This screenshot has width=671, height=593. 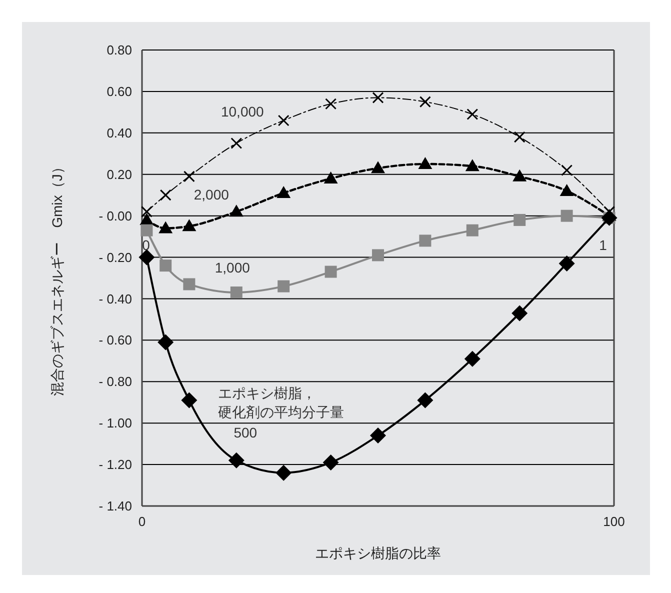 I want to click on y-tick-label: - 0.20, so click(x=115, y=257).